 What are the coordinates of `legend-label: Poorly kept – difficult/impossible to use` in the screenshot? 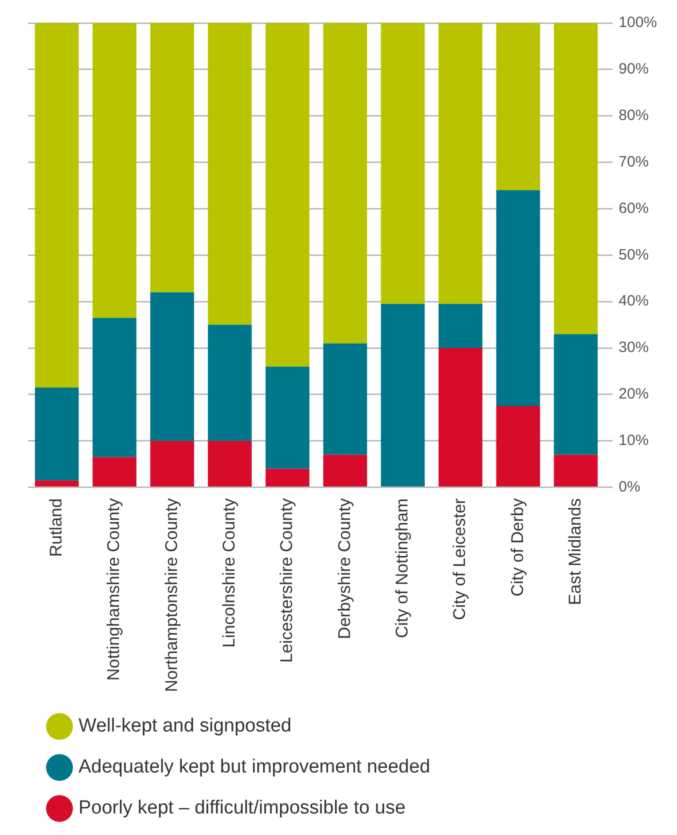 It's located at (242, 808).